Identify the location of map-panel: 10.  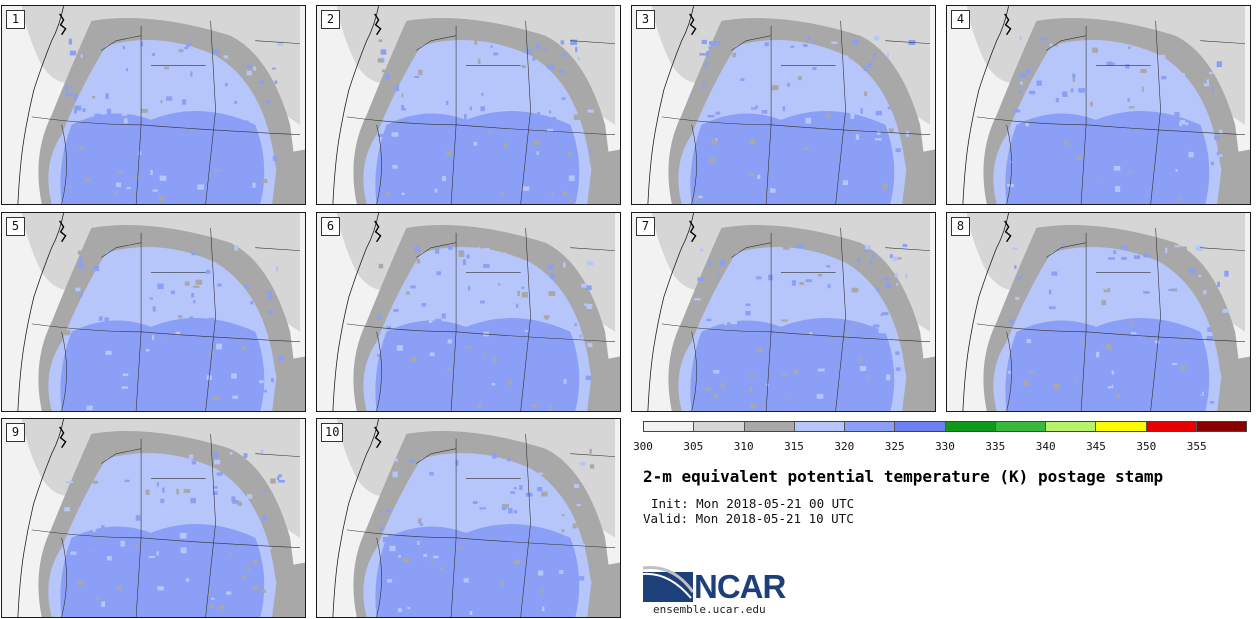
(468, 518).